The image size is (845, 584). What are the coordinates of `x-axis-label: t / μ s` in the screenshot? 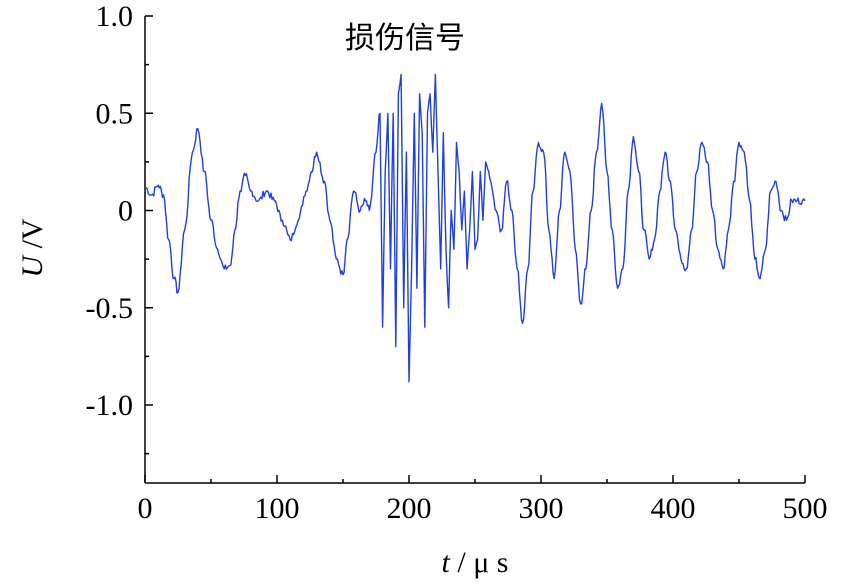 It's located at (475, 562).